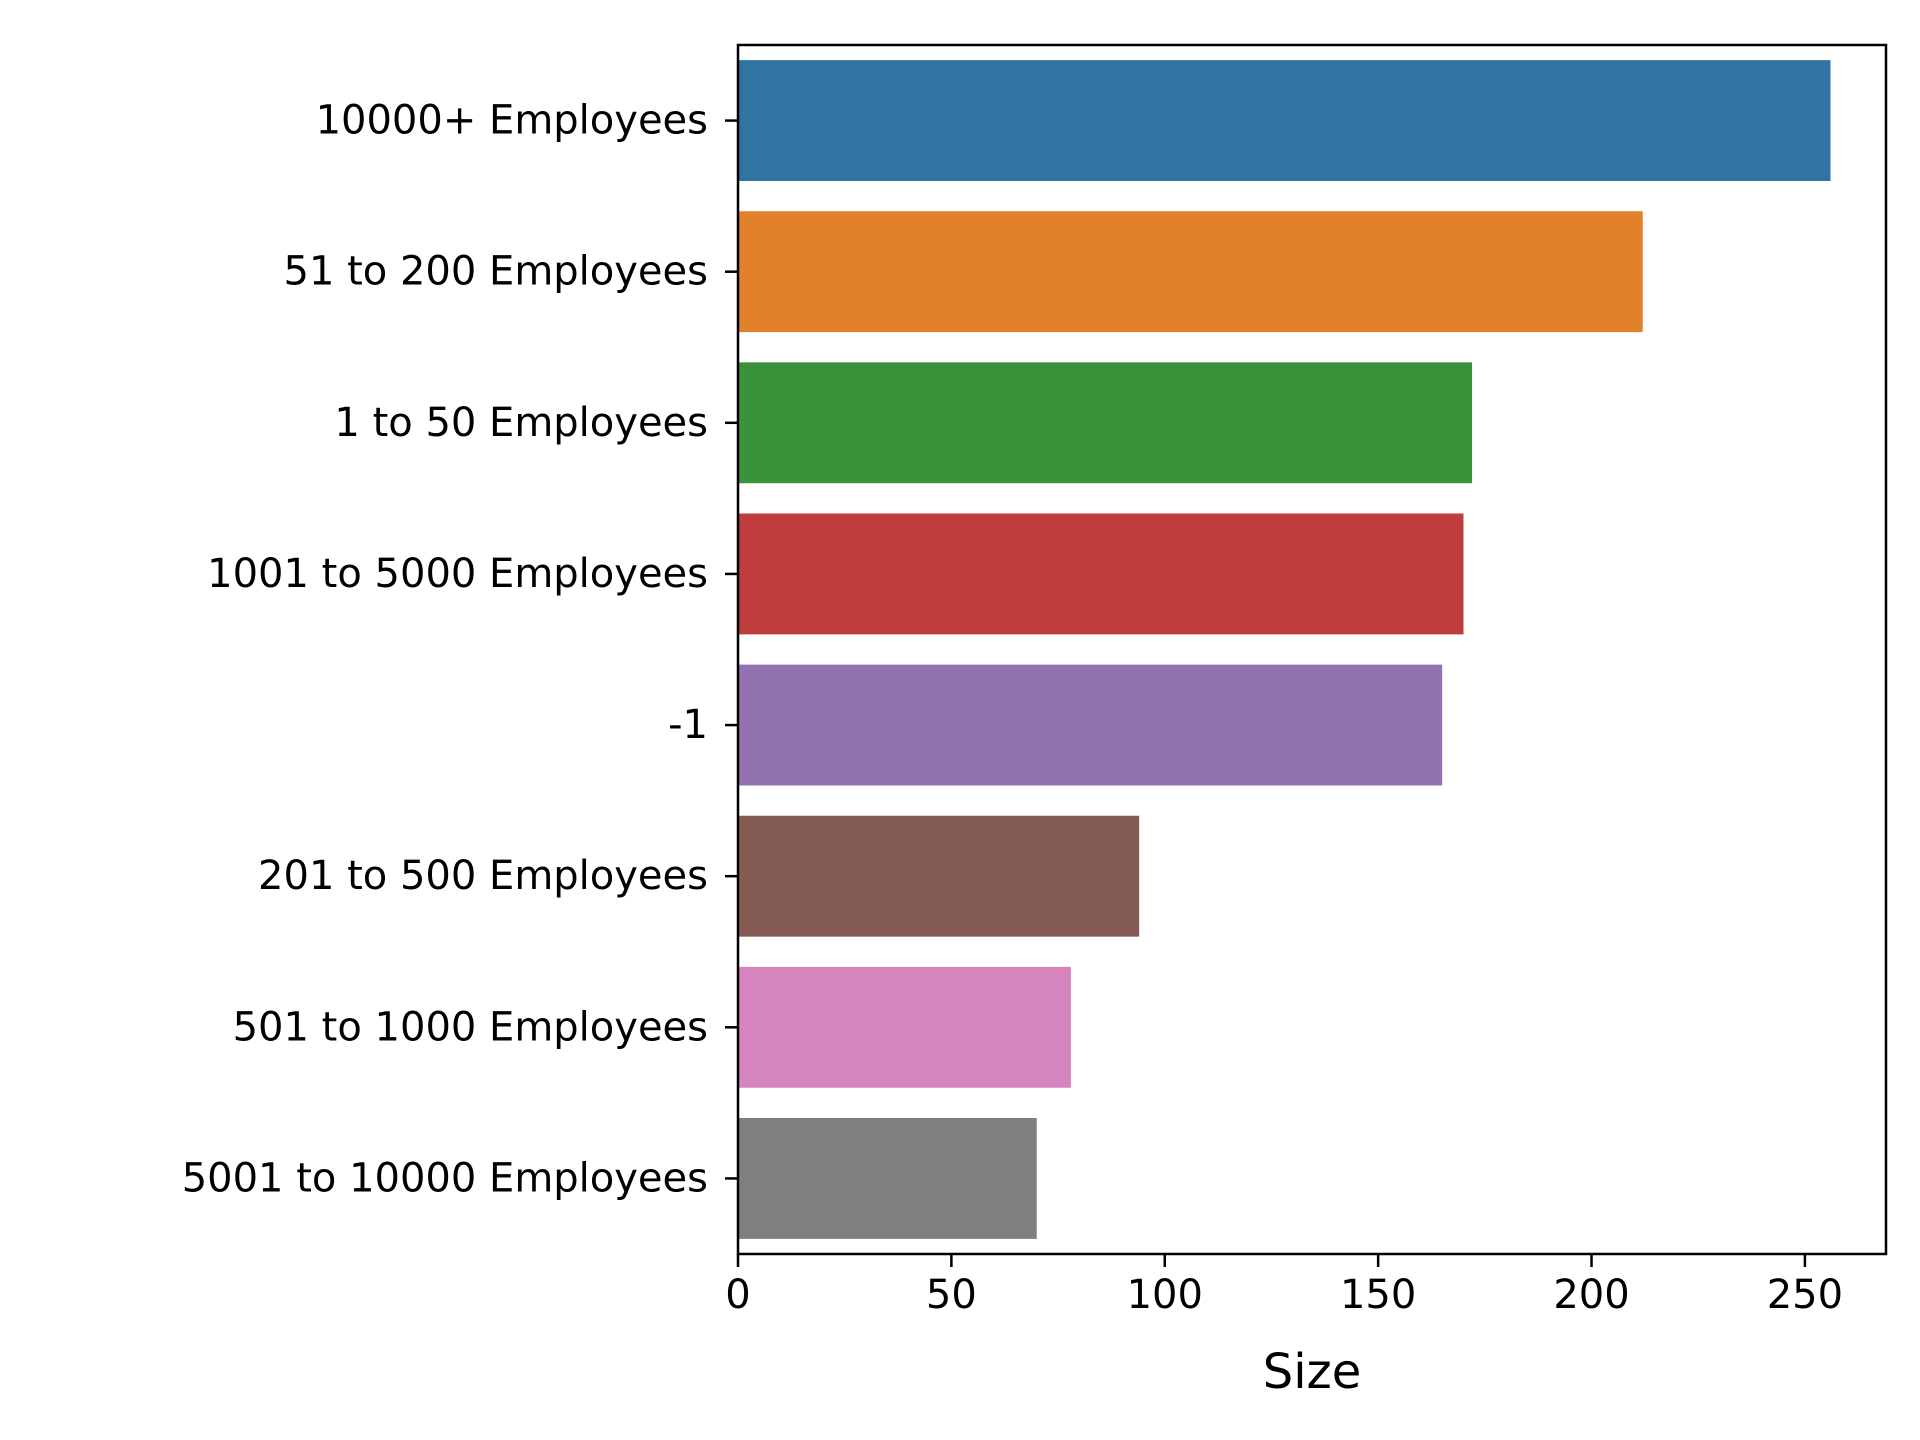 The width and height of the screenshot is (1920, 1440). I want to click on x-tick-label: 250, so click(1805, 1295).